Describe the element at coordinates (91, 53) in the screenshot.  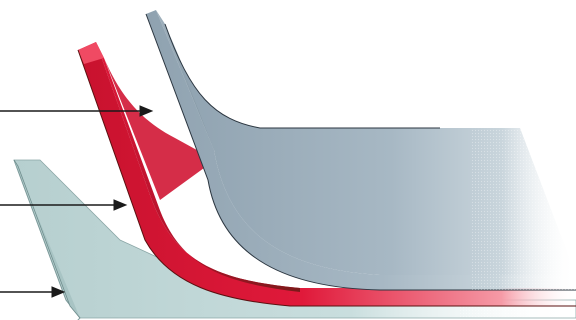
I see `middle-layer-top-face` at that location.